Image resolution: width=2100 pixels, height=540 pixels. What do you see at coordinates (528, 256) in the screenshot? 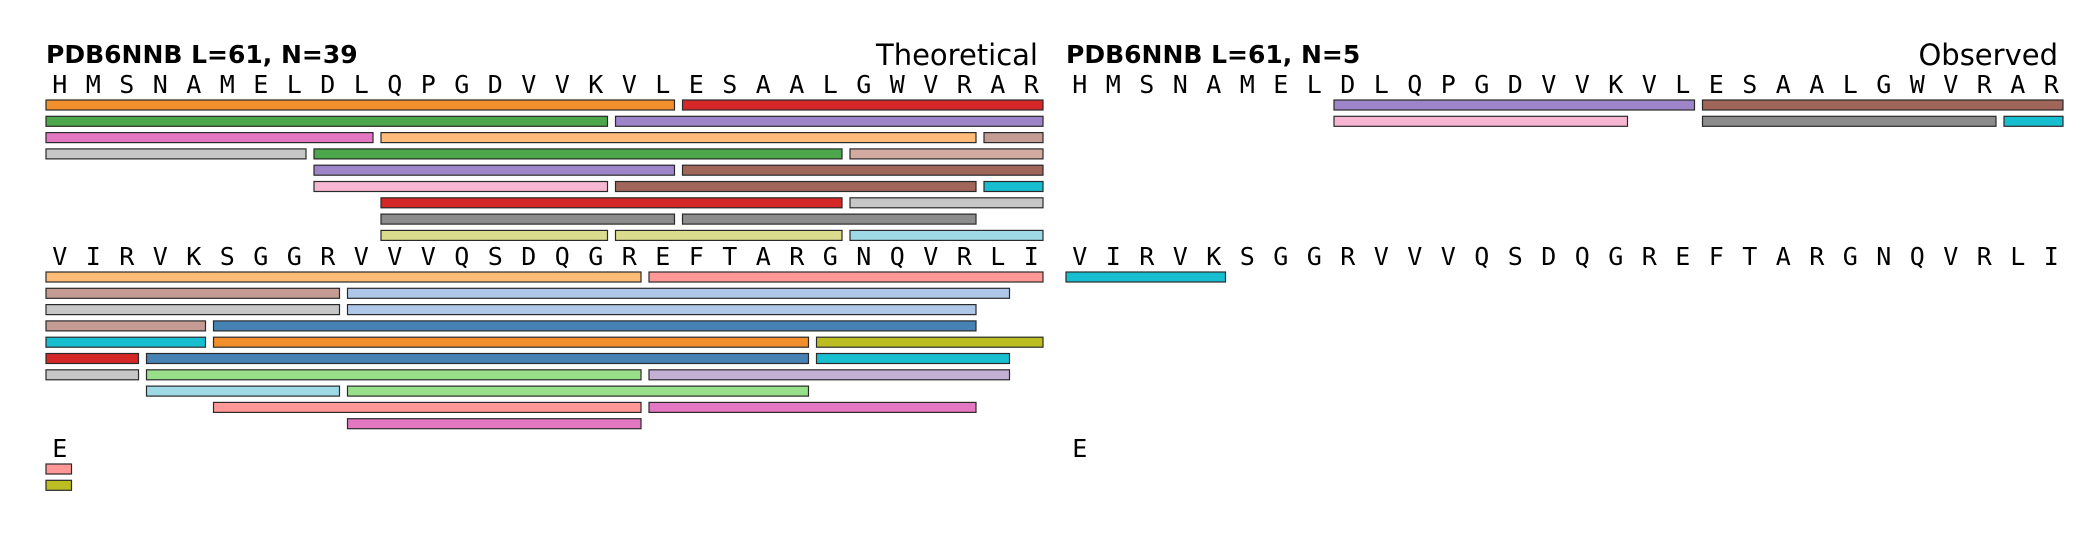
I see `residue-theoretical-b1-14: D` at bounding box center [528, 256].